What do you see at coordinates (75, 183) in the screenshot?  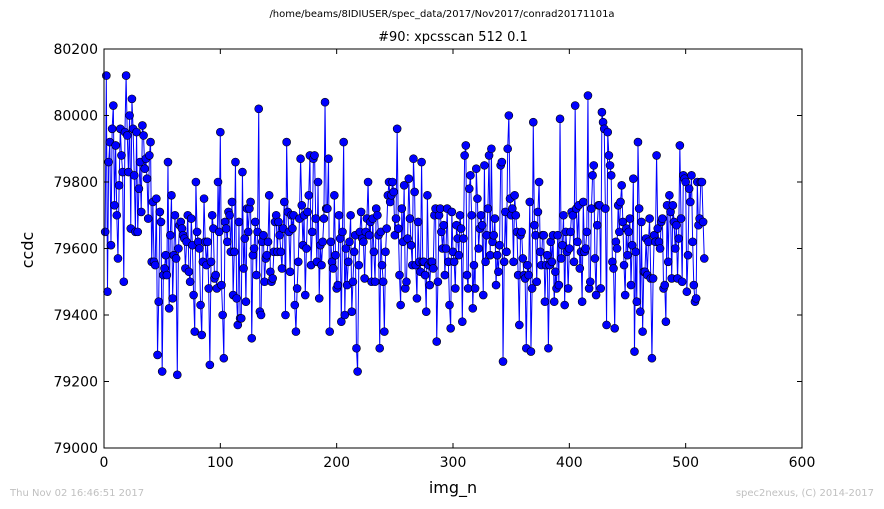 I see `y-tick-label: 79800` at bounding box center [75, 183].